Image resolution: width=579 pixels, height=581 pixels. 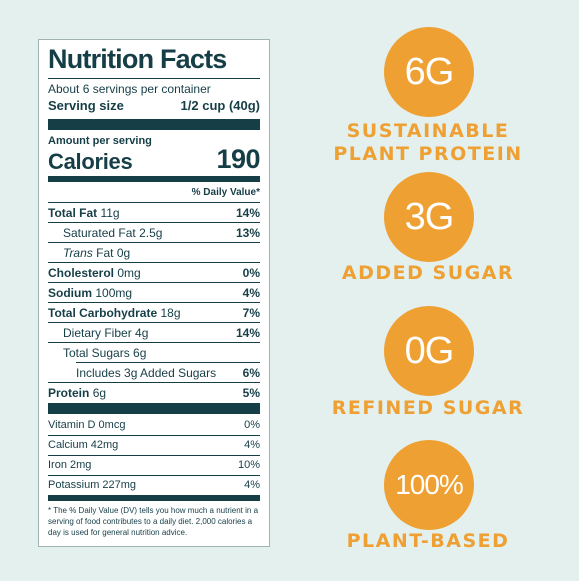 I want to click on nutrient-row-trans-fat: Trans Fat 0g, so click(x=154, y=253).